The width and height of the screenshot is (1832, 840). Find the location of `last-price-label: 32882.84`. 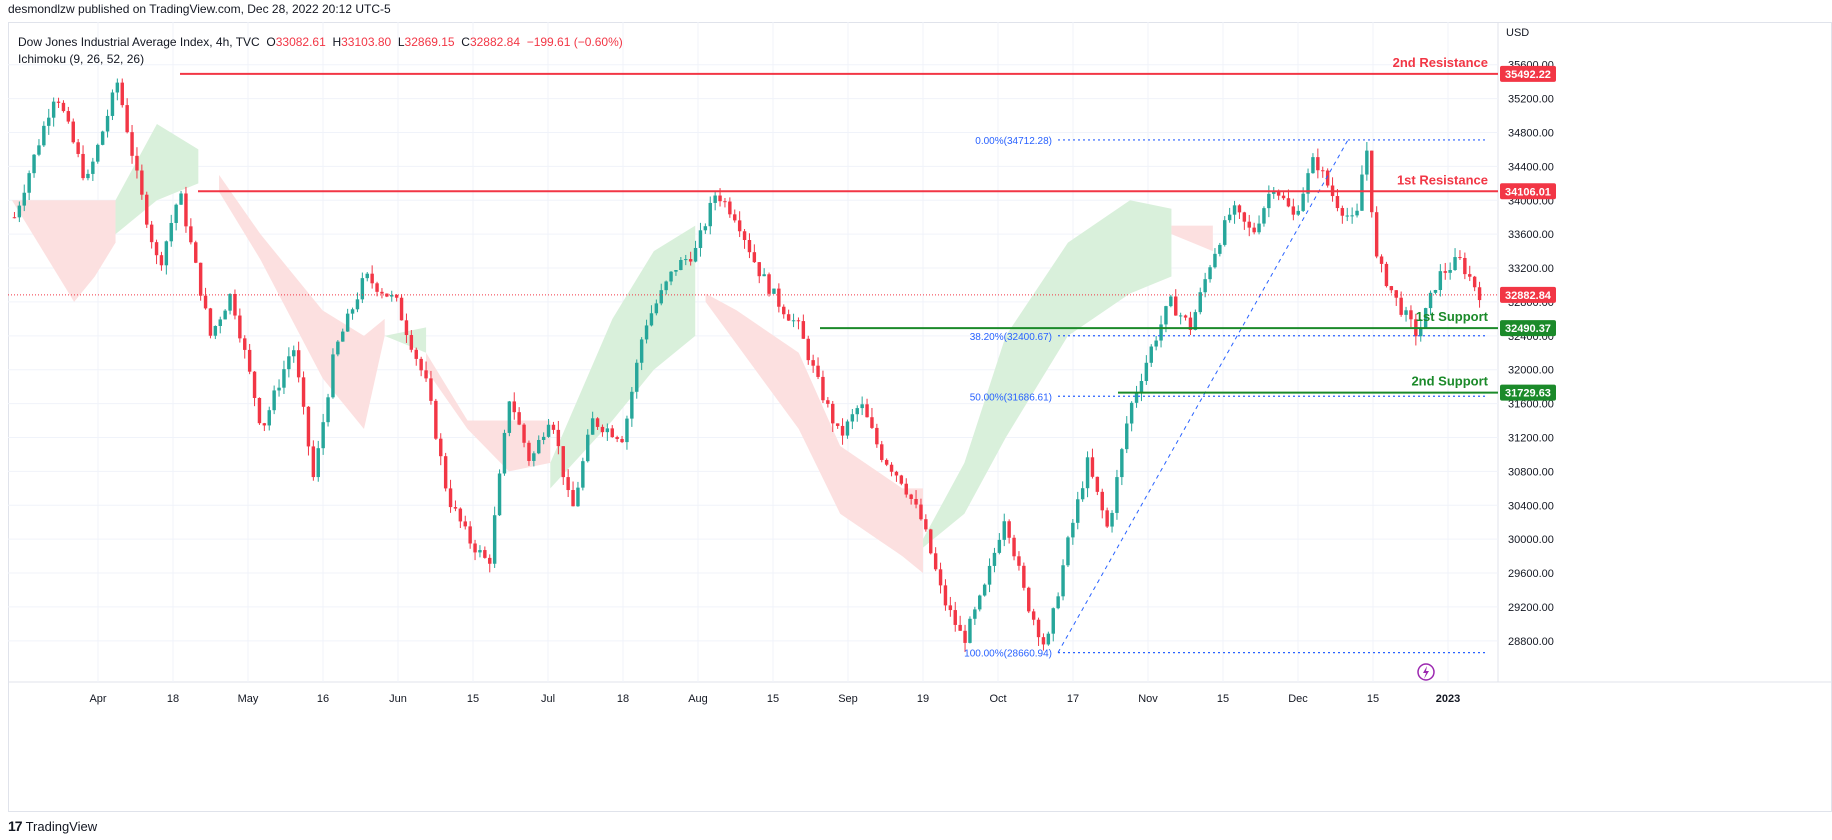

last-price-label: 32882.84 is located at coordinates (1528, 296).